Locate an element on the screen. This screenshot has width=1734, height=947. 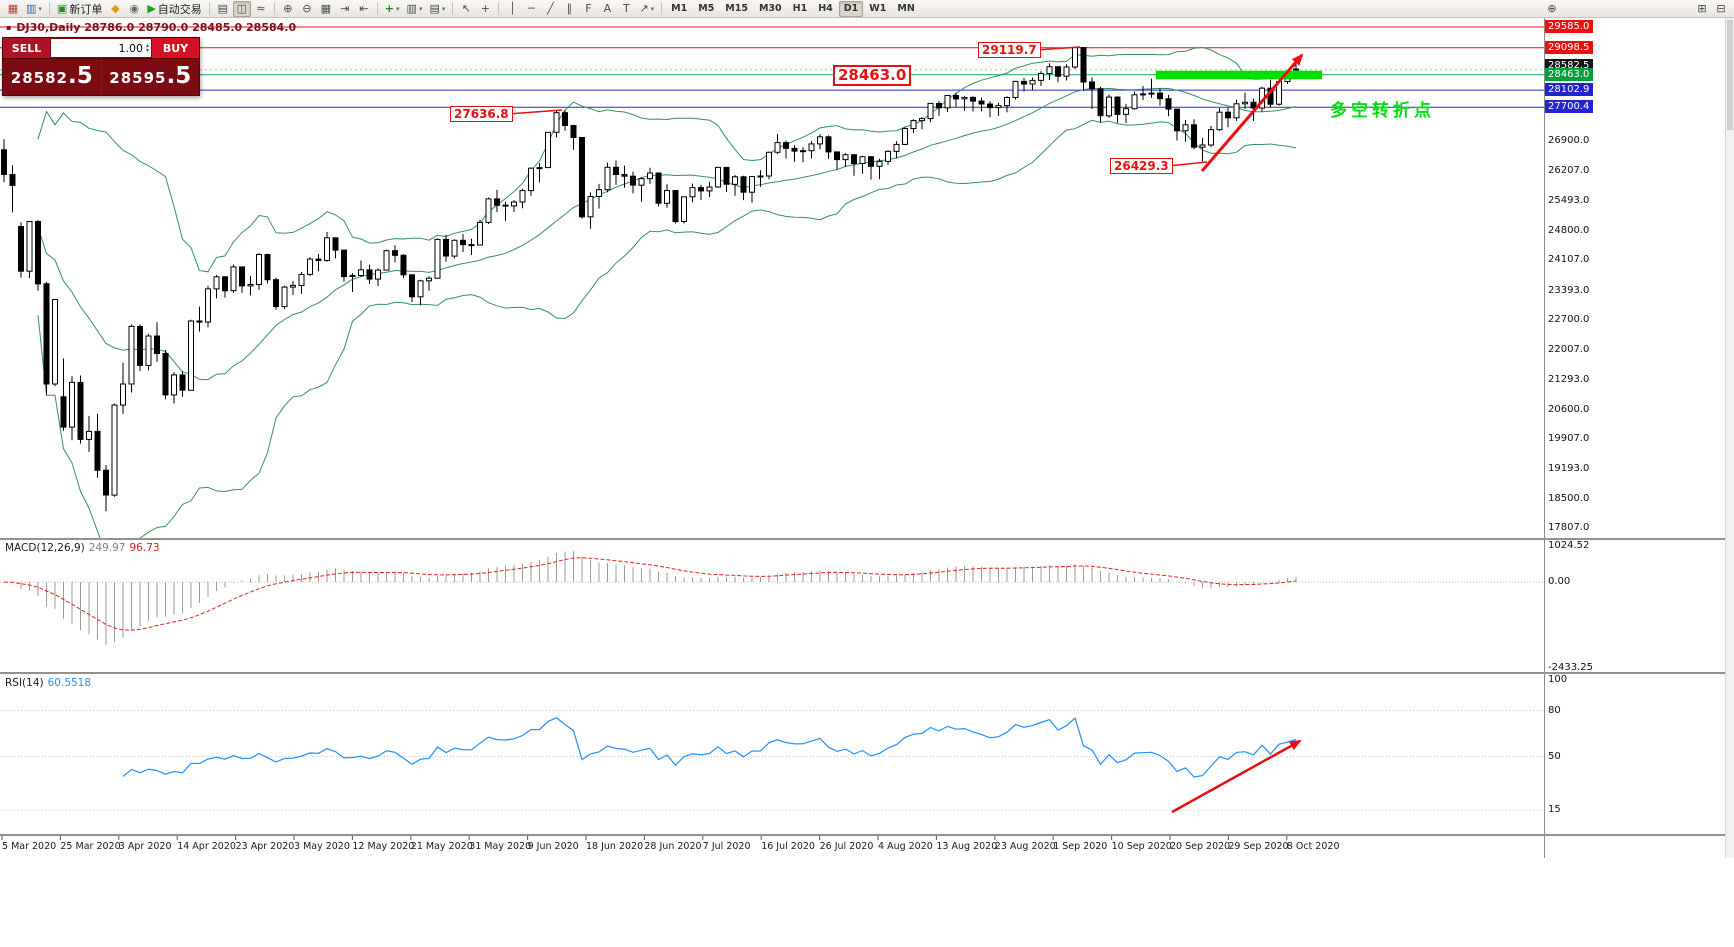
rsi-axis-label: 50 is located at coordinates (1554, 756).